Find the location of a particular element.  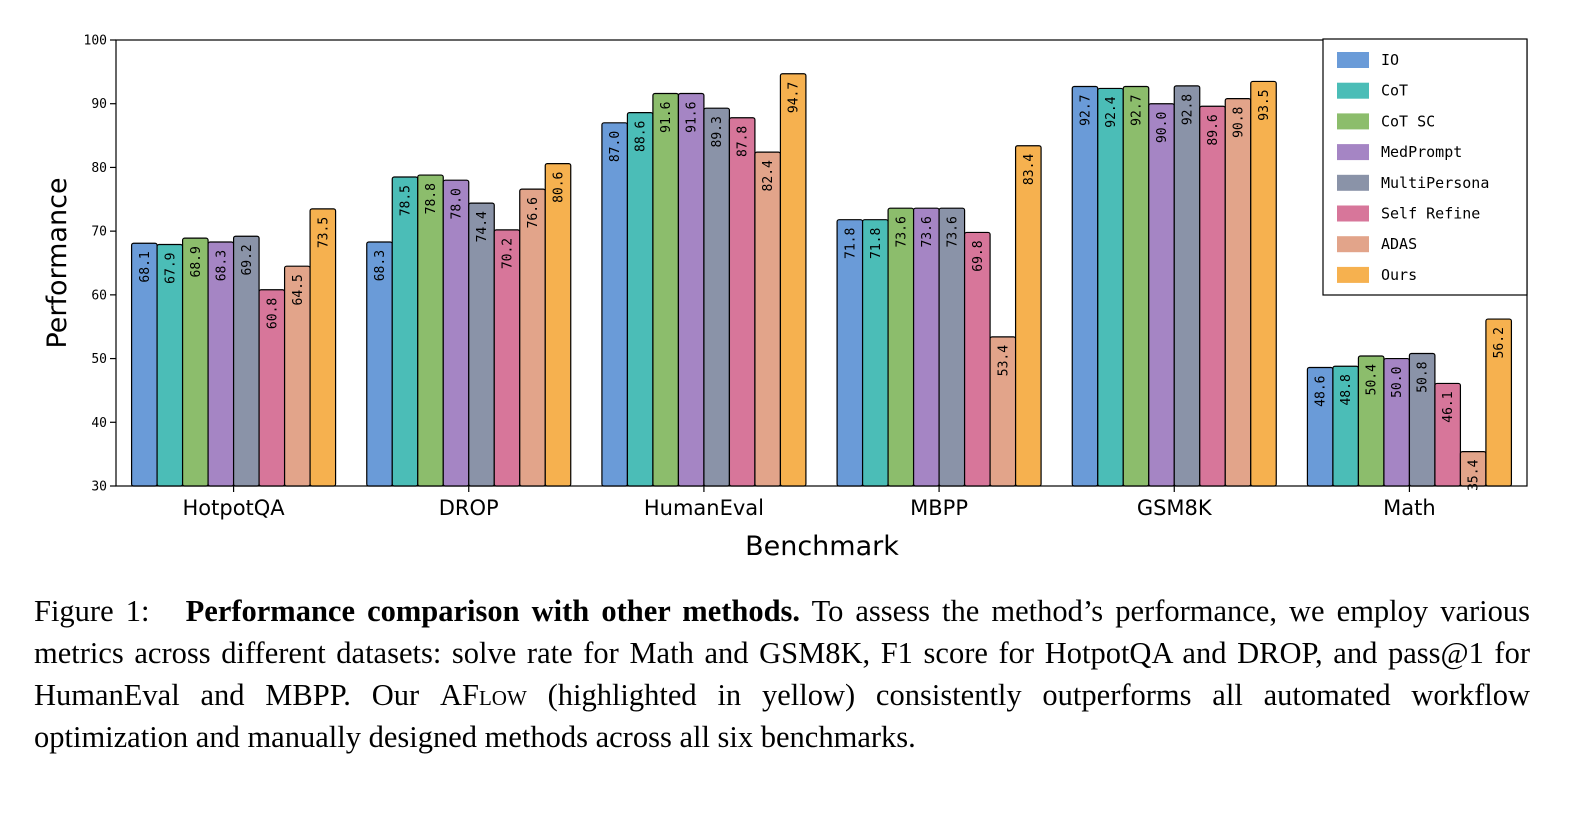

bar-value-label: 50.4 is located at coordinates (1372, 379).